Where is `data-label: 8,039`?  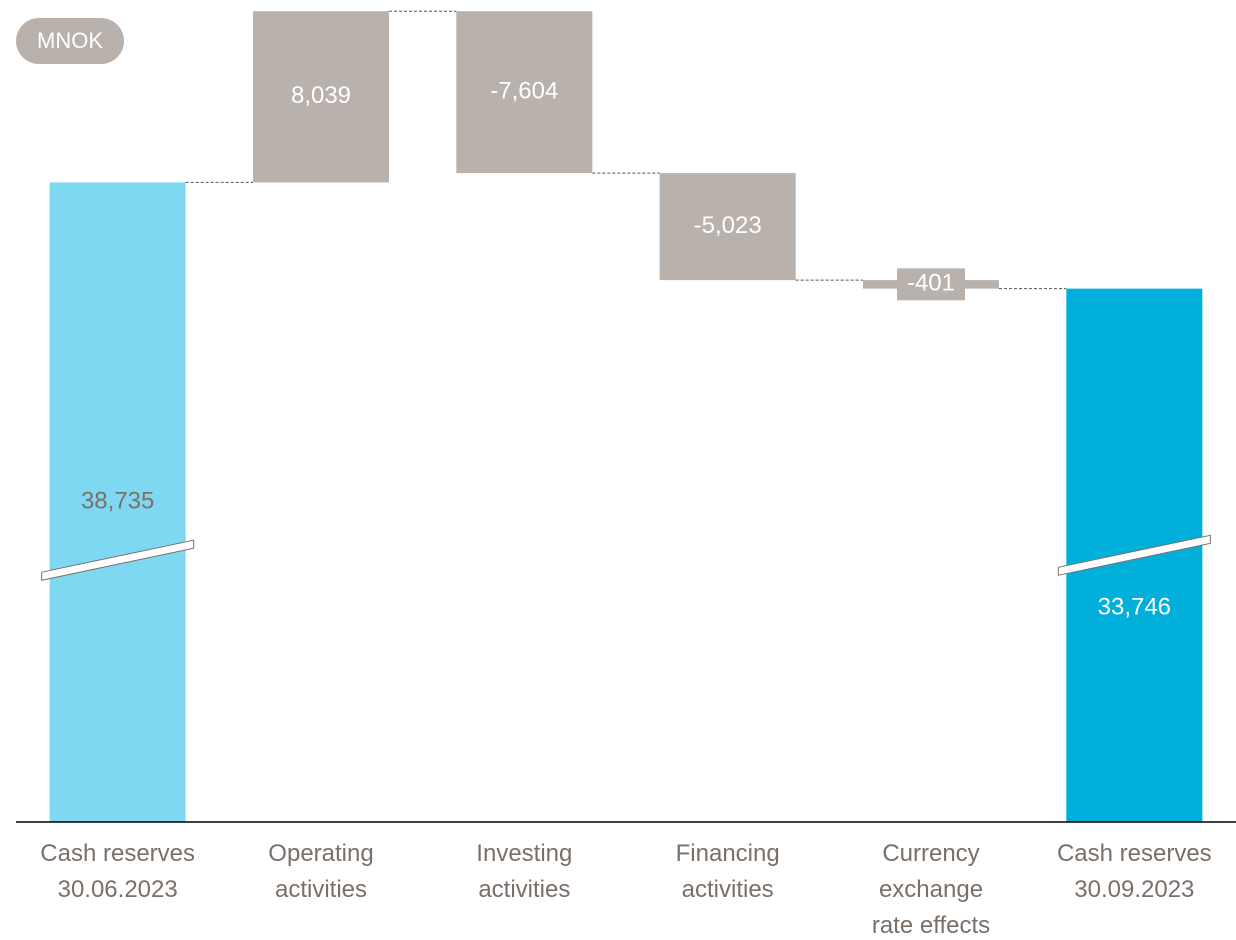
data-label: 8,039 is located at coordinates (321, 95).